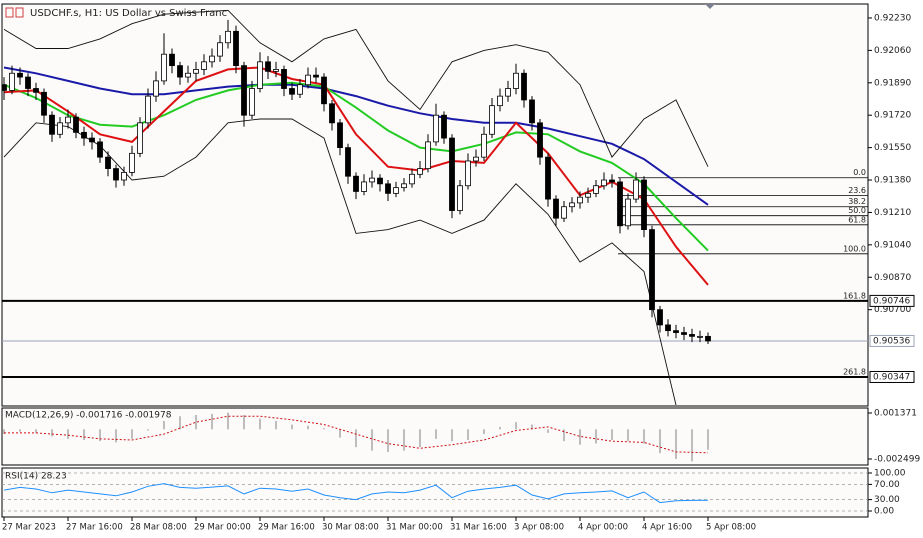  I want to click on macd-plot, so click(356, 437).